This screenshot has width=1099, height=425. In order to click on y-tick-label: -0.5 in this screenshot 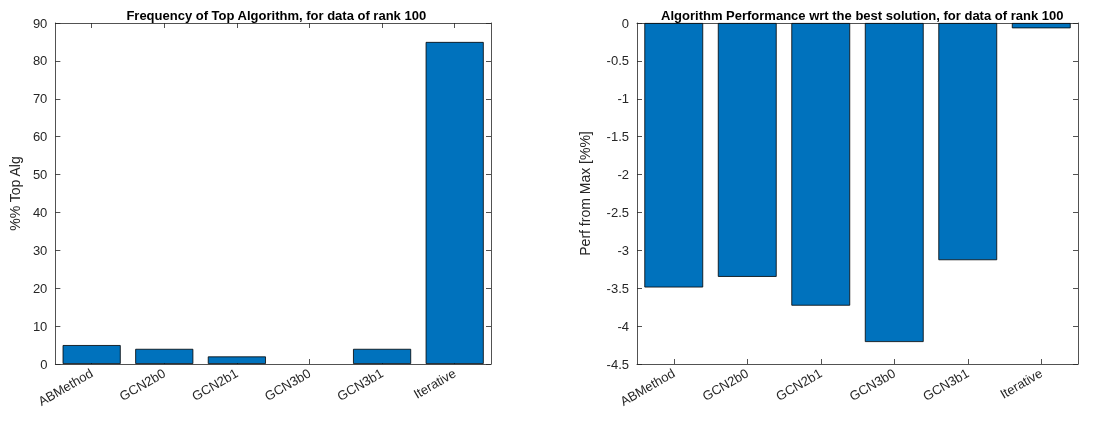, I will do `click(617, 61)`.